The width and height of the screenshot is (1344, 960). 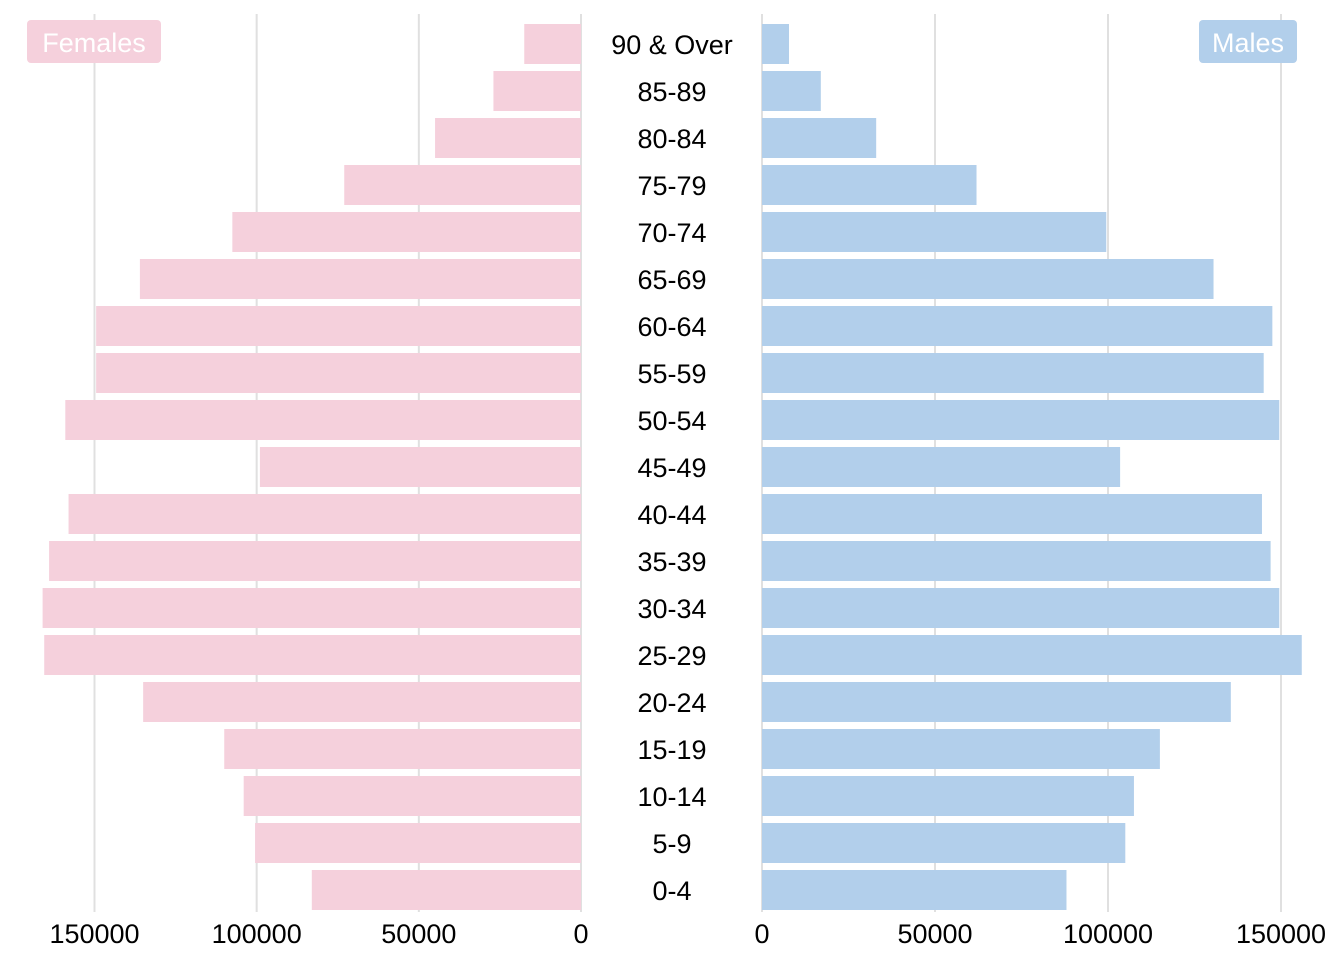 I want to click on legend-males: Males, so click(x=1248, y=41).